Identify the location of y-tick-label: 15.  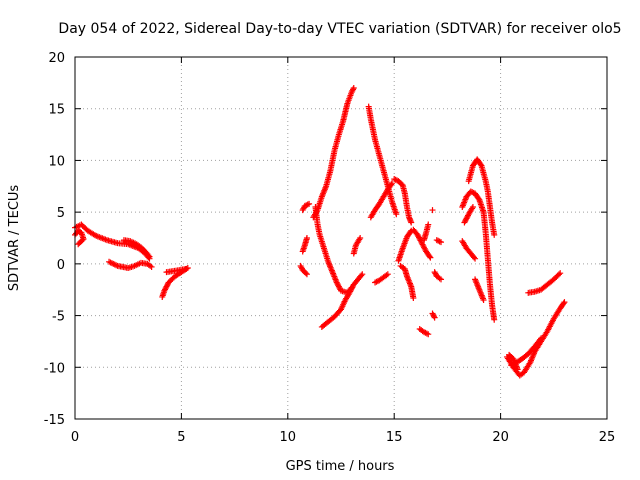
(56, 110).